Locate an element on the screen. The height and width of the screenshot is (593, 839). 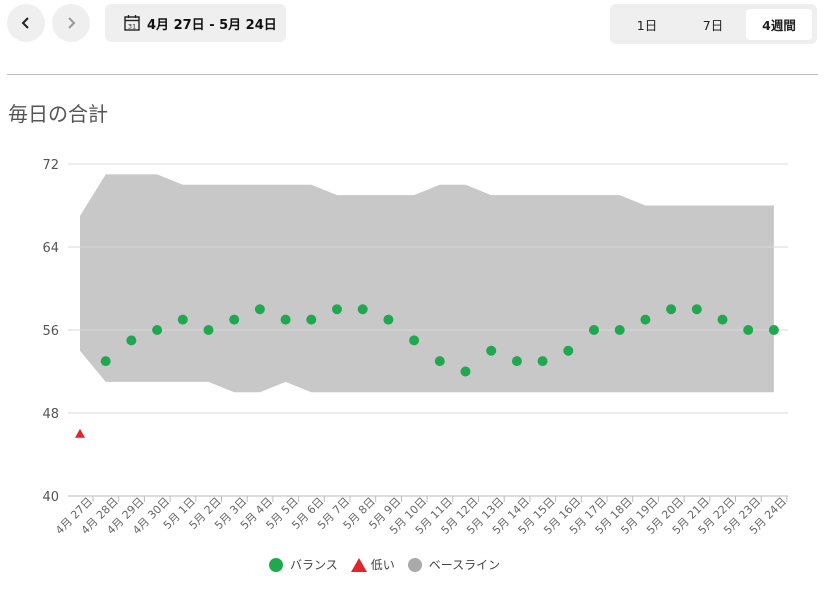
date-range-picker: 31 4月 27日 - 5月 24日 is located at coordinates (195, 23).